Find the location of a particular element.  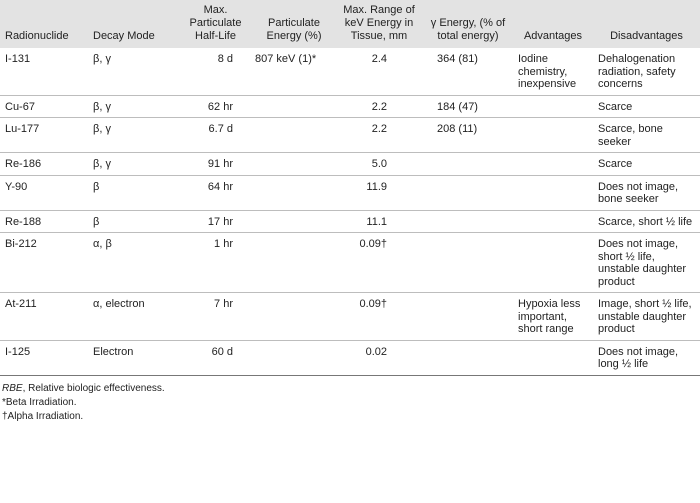

footnote: RBE, Relative biologic effectiveness. is located at coordinates (351, 389).